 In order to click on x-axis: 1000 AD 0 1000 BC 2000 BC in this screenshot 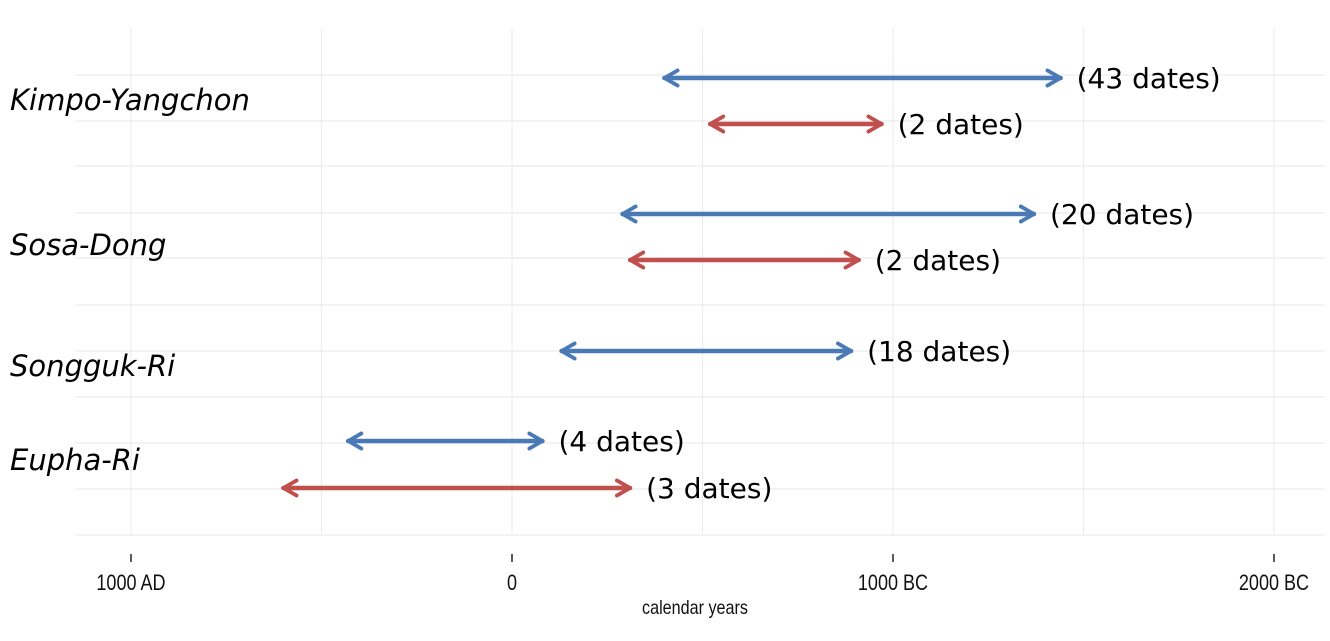, I will do `click(702, 574)`.